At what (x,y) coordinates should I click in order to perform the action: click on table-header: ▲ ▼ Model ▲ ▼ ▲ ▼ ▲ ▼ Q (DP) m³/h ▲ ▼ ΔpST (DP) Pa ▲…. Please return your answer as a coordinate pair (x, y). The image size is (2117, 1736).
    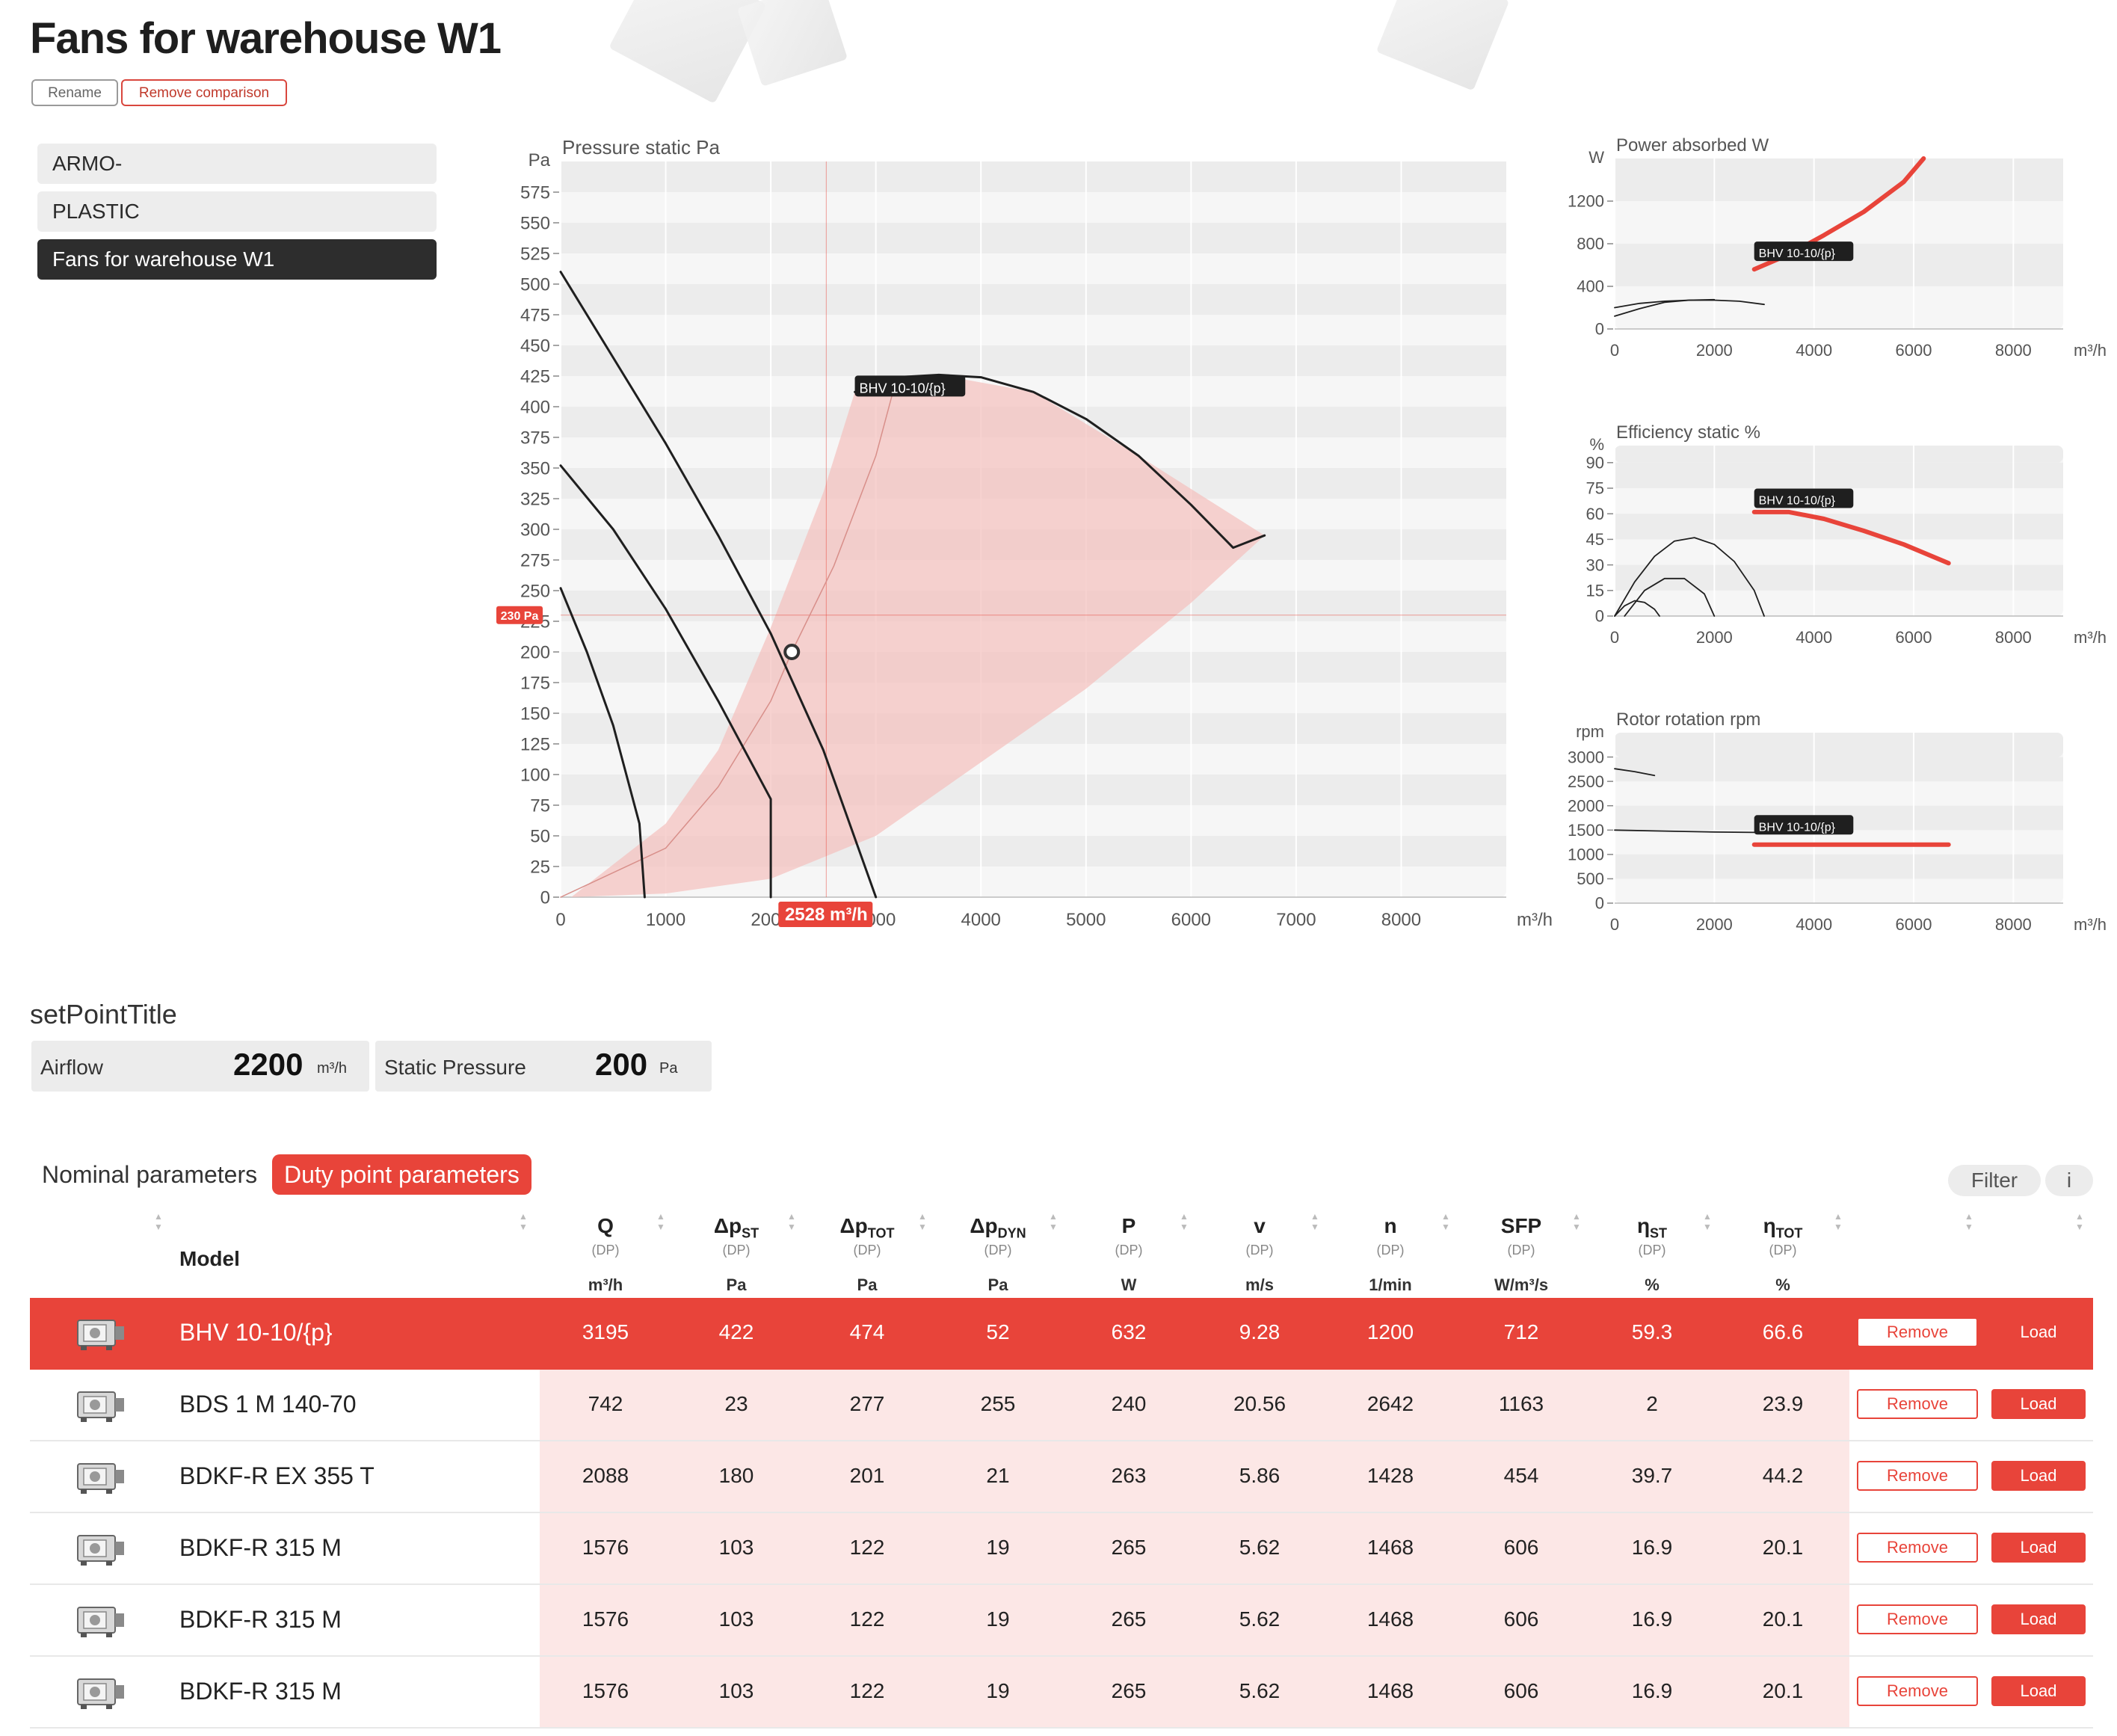
    Looking at the image, I should click on (1061, 1253).